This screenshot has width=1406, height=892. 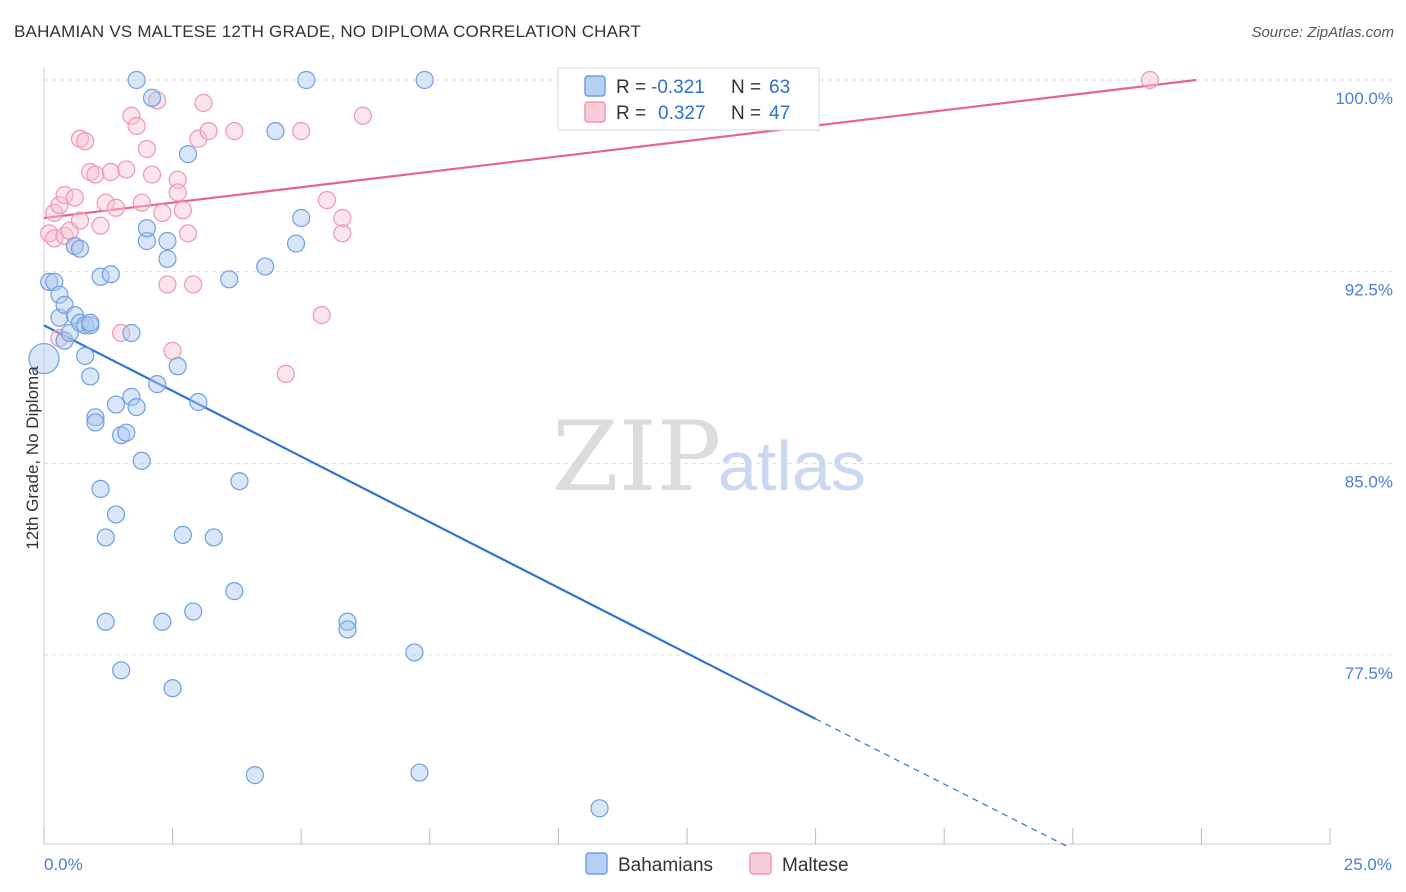 What do you see at coordinates (32, 458) in the screenshot?
I see `y-axis-label: 12th Grade, No Diploma` at bounding box center [32, 458].